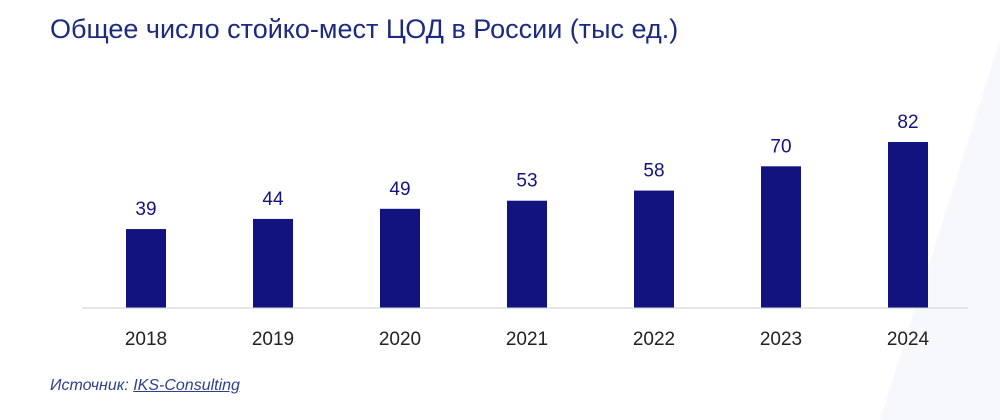 This screenshot has height=420, width=1000. Describe the element at coordinates (654, 249) in the screenshot. I see `bar-2022` at that location.